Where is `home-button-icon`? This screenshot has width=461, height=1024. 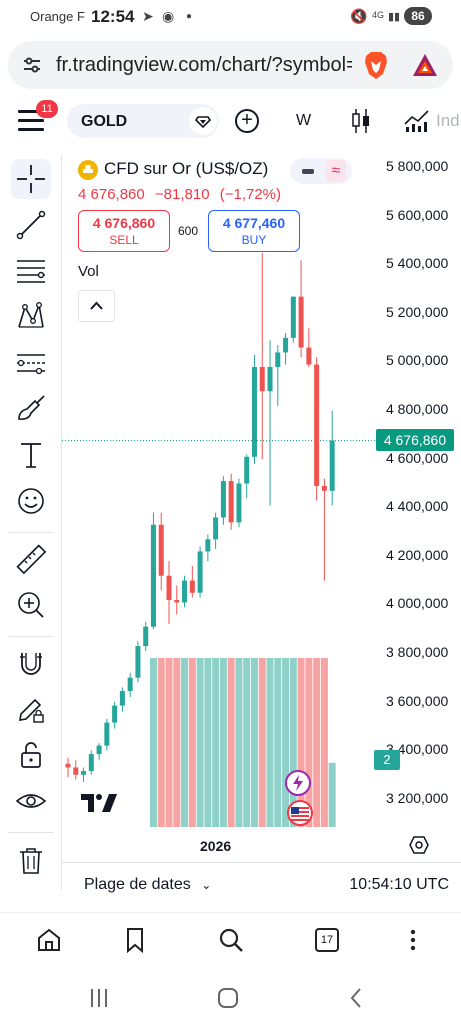
home-button-icon is located at coordinates (228, 998).